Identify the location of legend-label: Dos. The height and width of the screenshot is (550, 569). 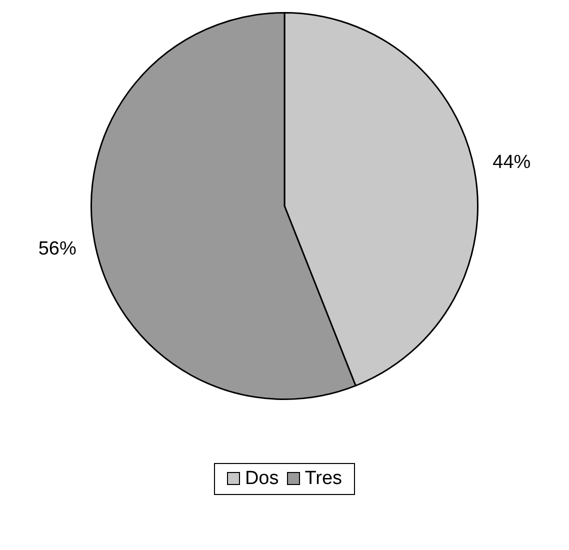
(261, 479).